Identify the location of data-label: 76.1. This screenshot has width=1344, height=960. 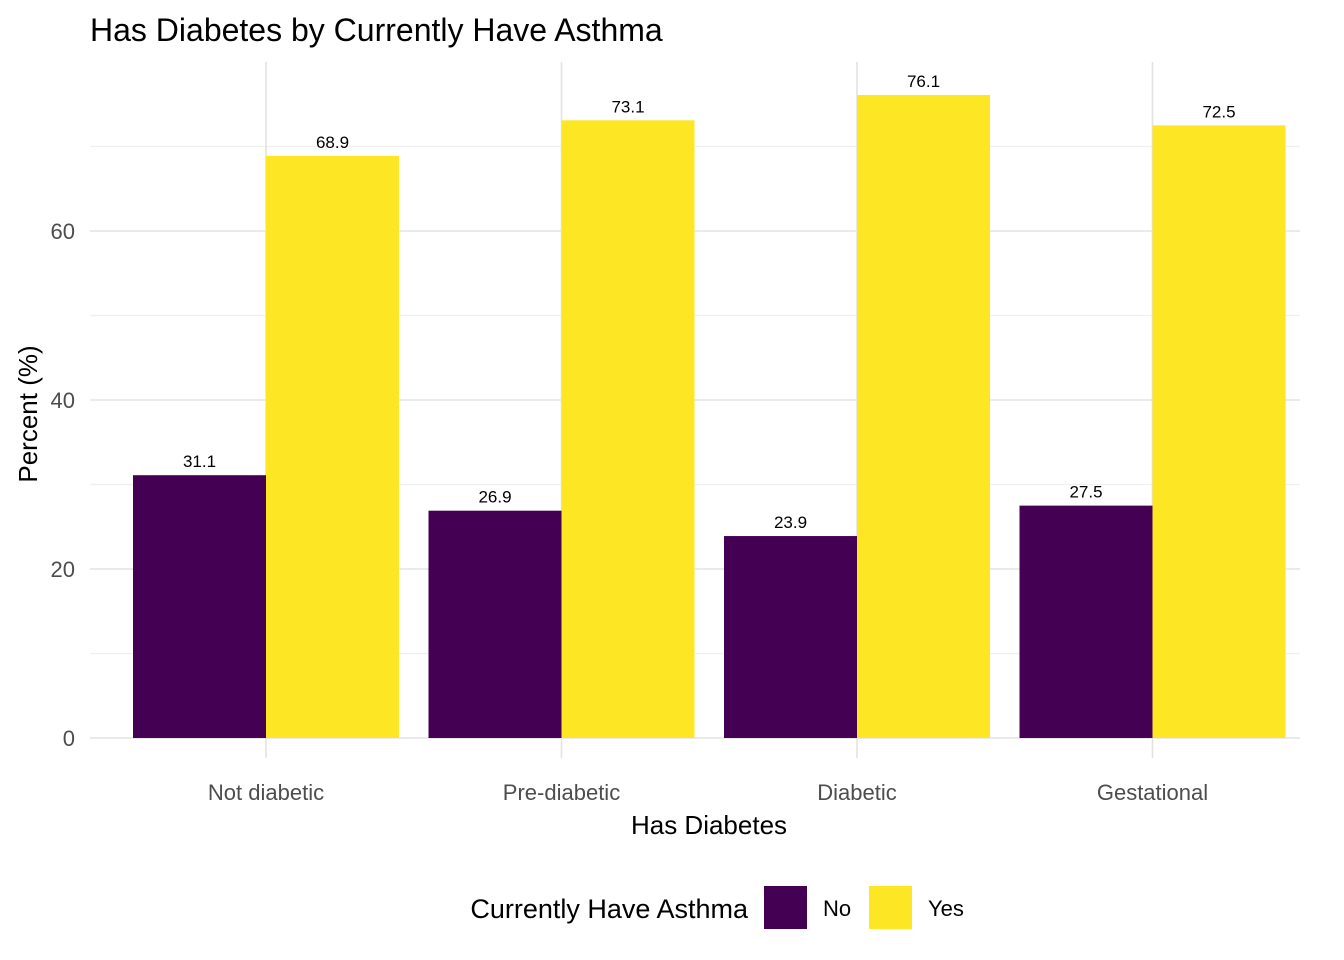
(923, 81).